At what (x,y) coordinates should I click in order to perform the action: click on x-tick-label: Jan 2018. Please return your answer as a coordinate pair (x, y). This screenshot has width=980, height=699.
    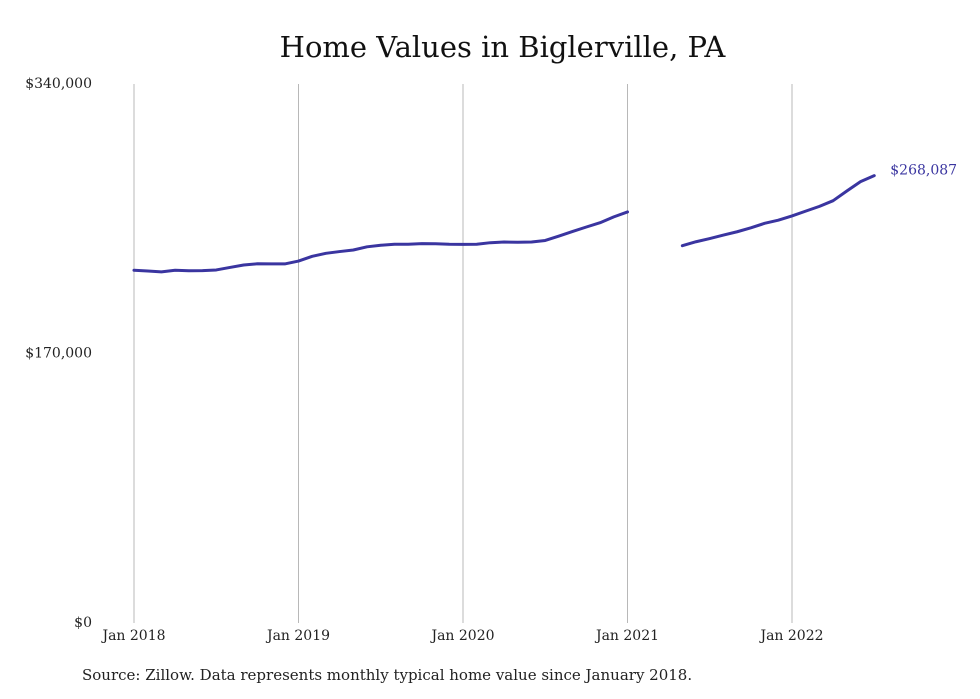
    Looking at the image, I should click on (132, 636).